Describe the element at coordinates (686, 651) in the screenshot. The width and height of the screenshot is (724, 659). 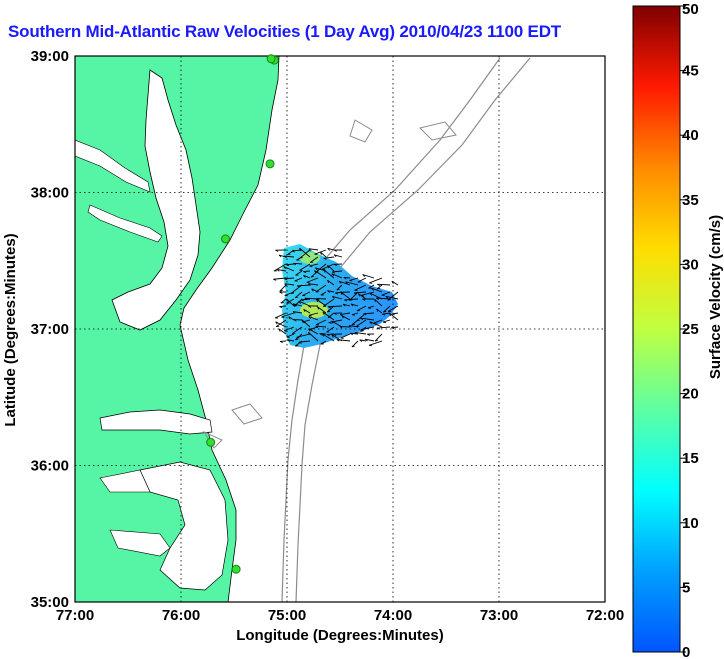
I see `colorbar-tick-label: 0` at that location.